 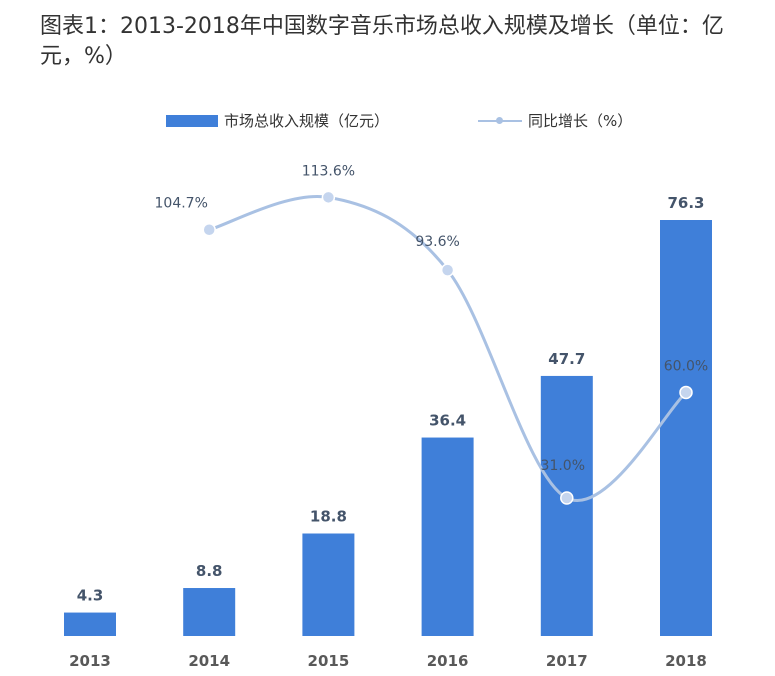 What do you see at coordinates (566, 359) in the screenshot?
I see `bar-value-label-2017: 47.7` at bounding box center [566, 359].